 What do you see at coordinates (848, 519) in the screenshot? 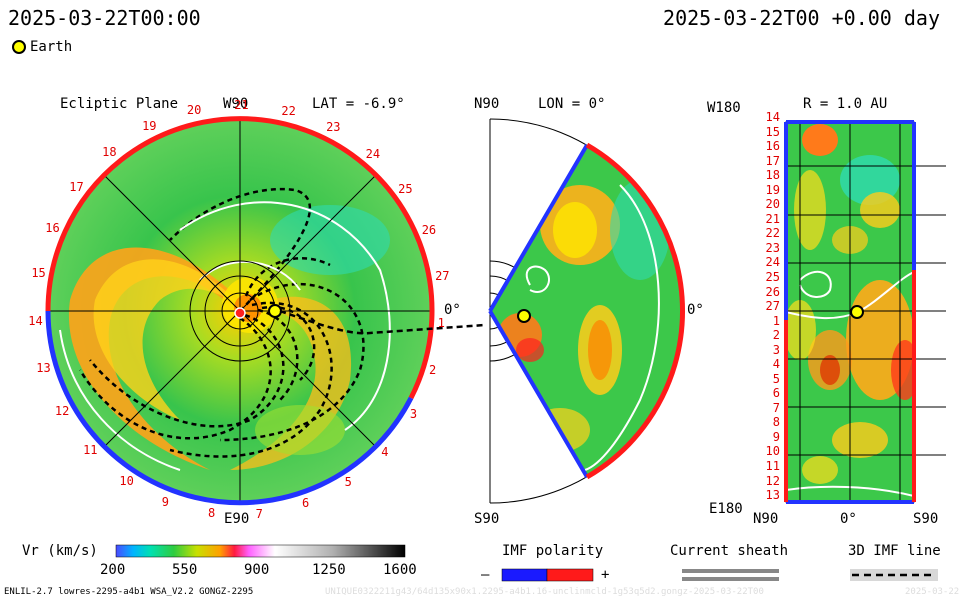
I see `shell-bottom-mid: 0°` at bounding box center [848, 519].